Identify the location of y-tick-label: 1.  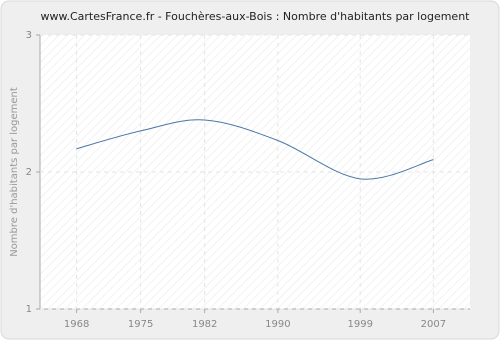
(29, 309).